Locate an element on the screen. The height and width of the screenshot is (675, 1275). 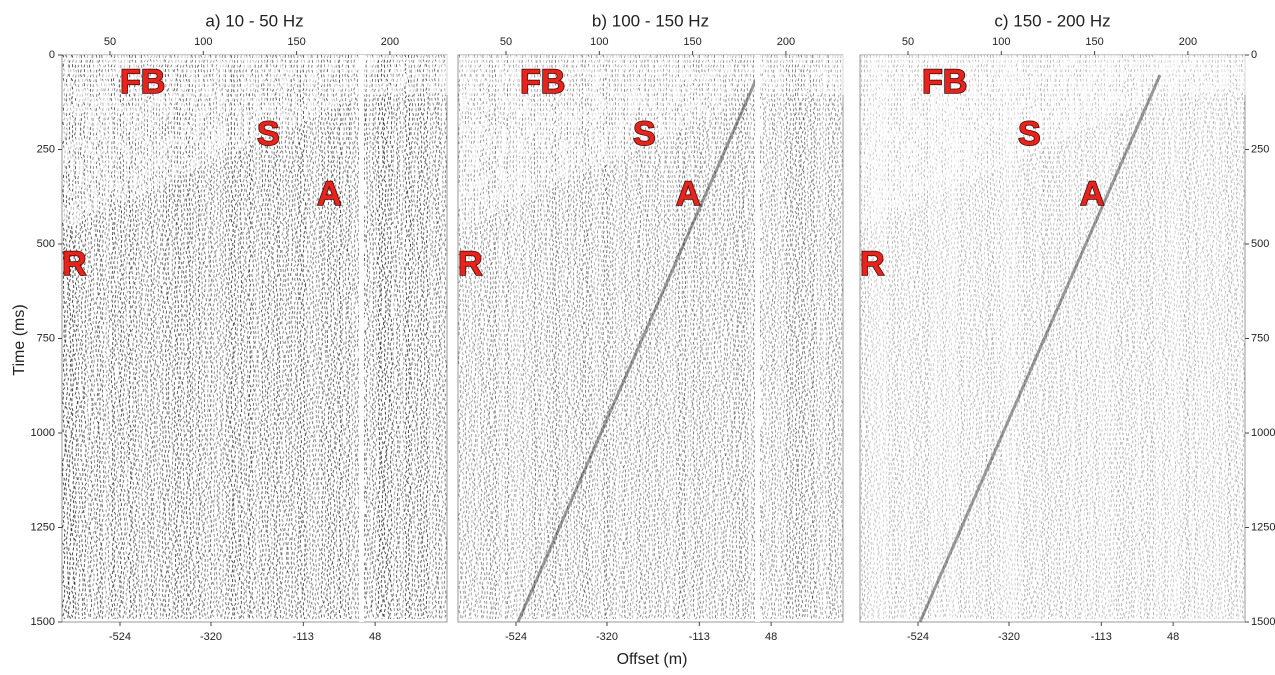
left-tick-label: 0 is located at coordinates (52, 55).